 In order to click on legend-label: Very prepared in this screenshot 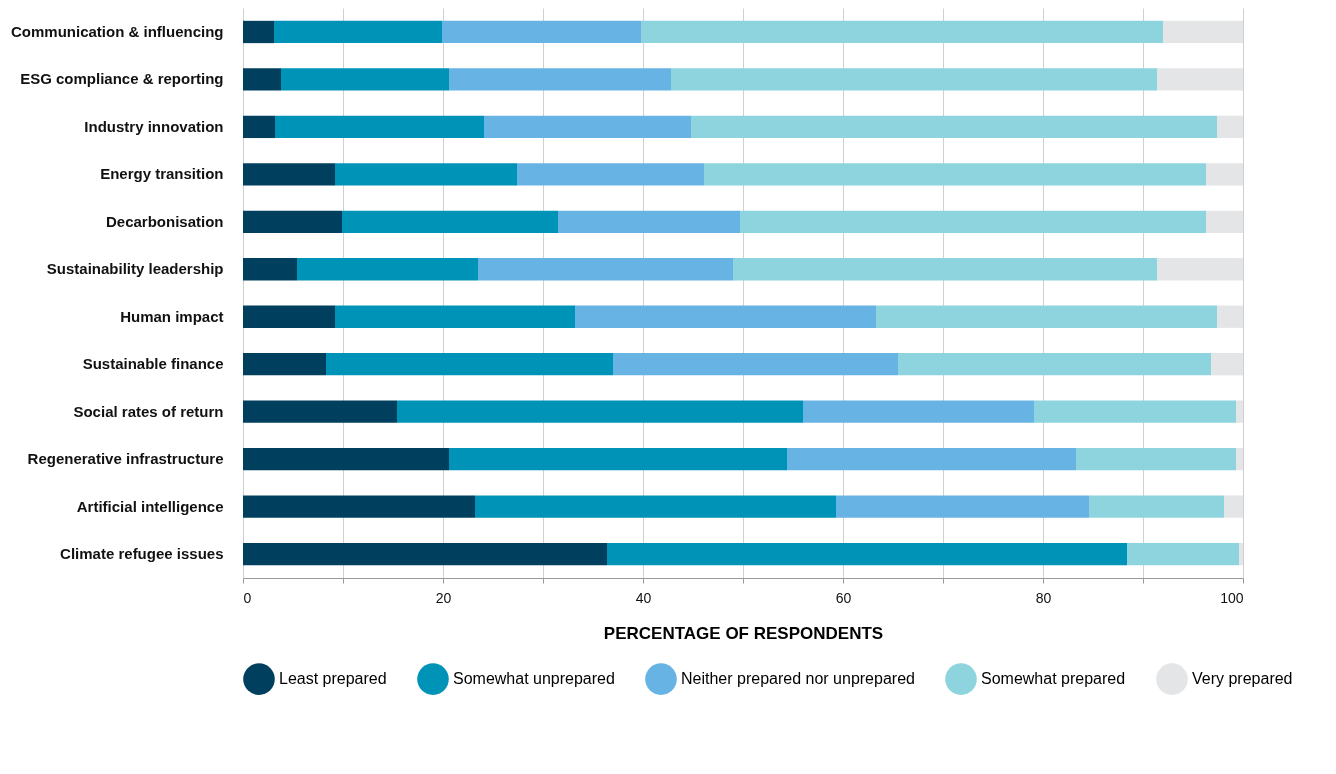, I will do `click(1242, 679)`.